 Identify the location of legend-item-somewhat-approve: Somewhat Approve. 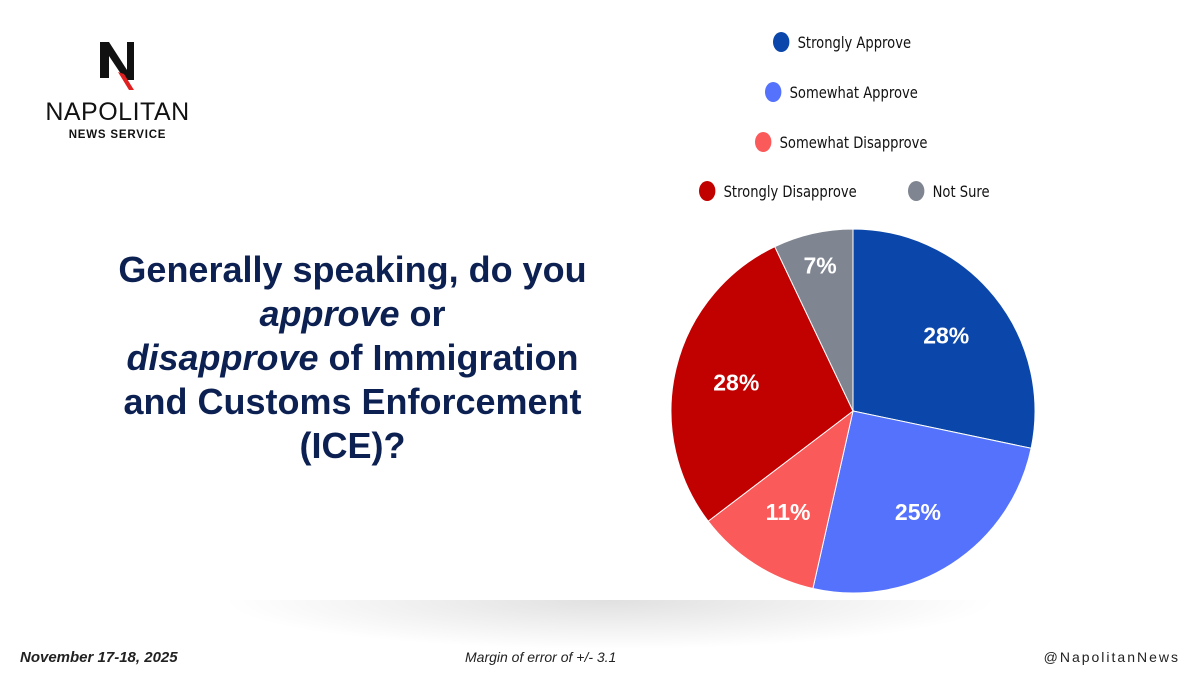
(841, 92).